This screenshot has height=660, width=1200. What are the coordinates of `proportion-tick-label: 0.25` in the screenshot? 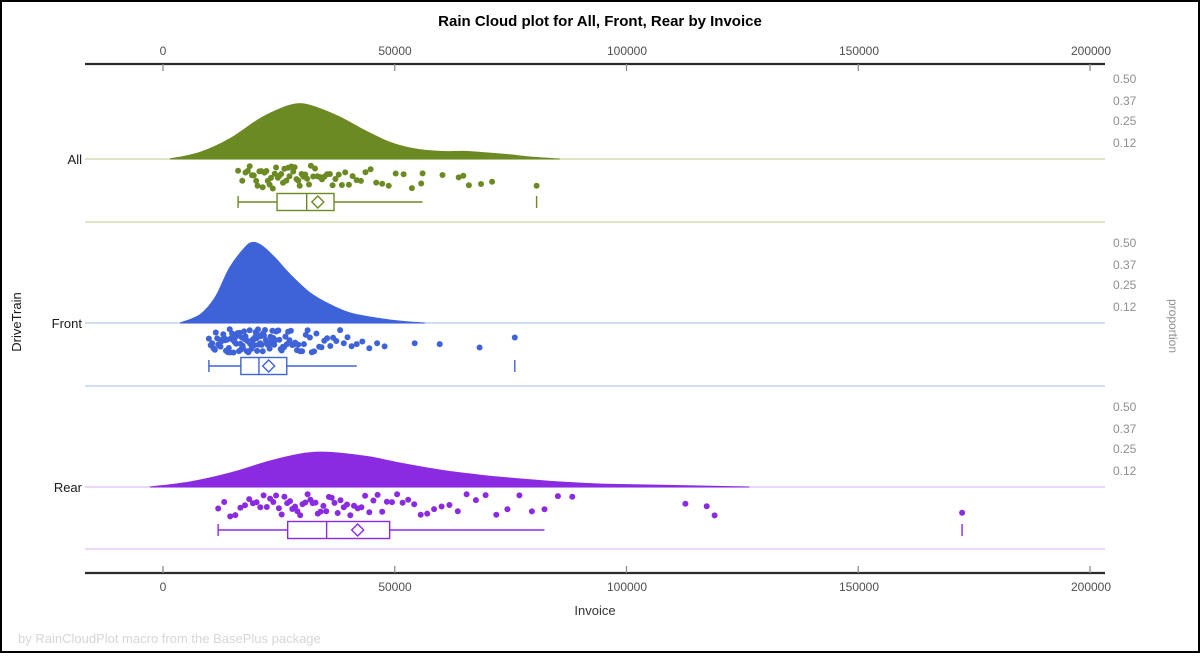 It's located at (1125, 285).